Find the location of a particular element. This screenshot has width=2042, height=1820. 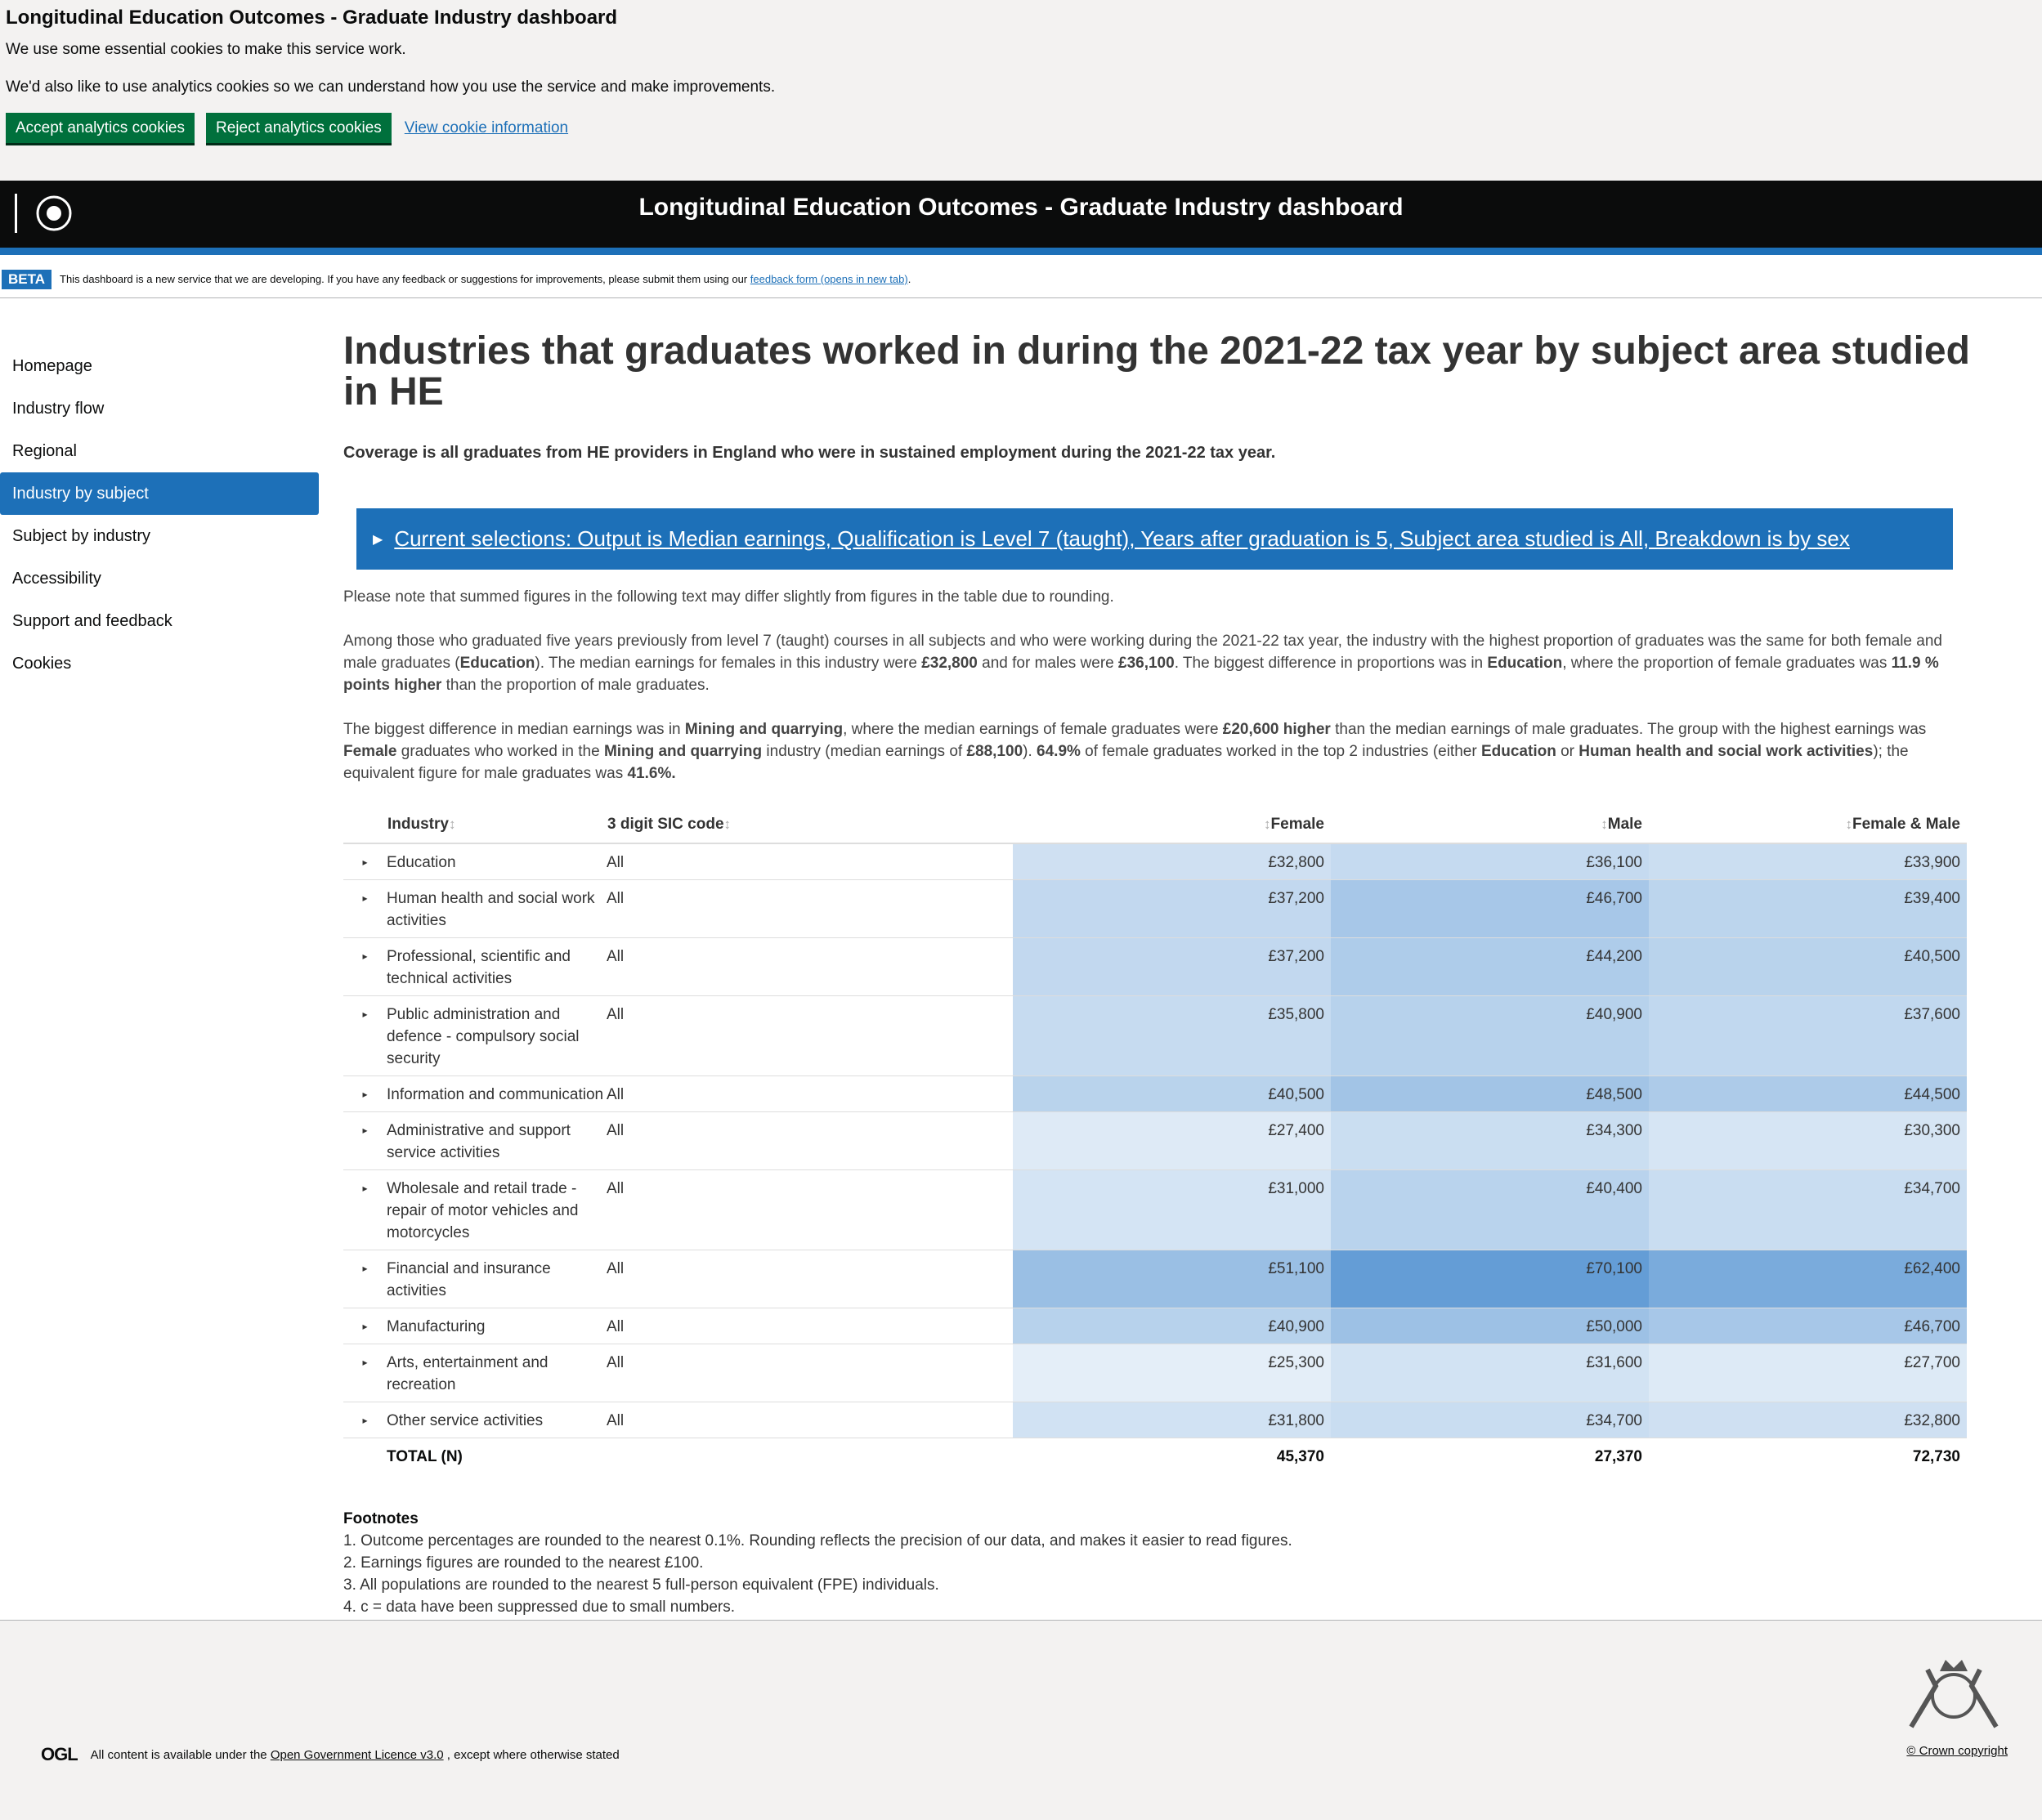

licence-prefix: All content is available under the is located at coordinates (180, 1755).